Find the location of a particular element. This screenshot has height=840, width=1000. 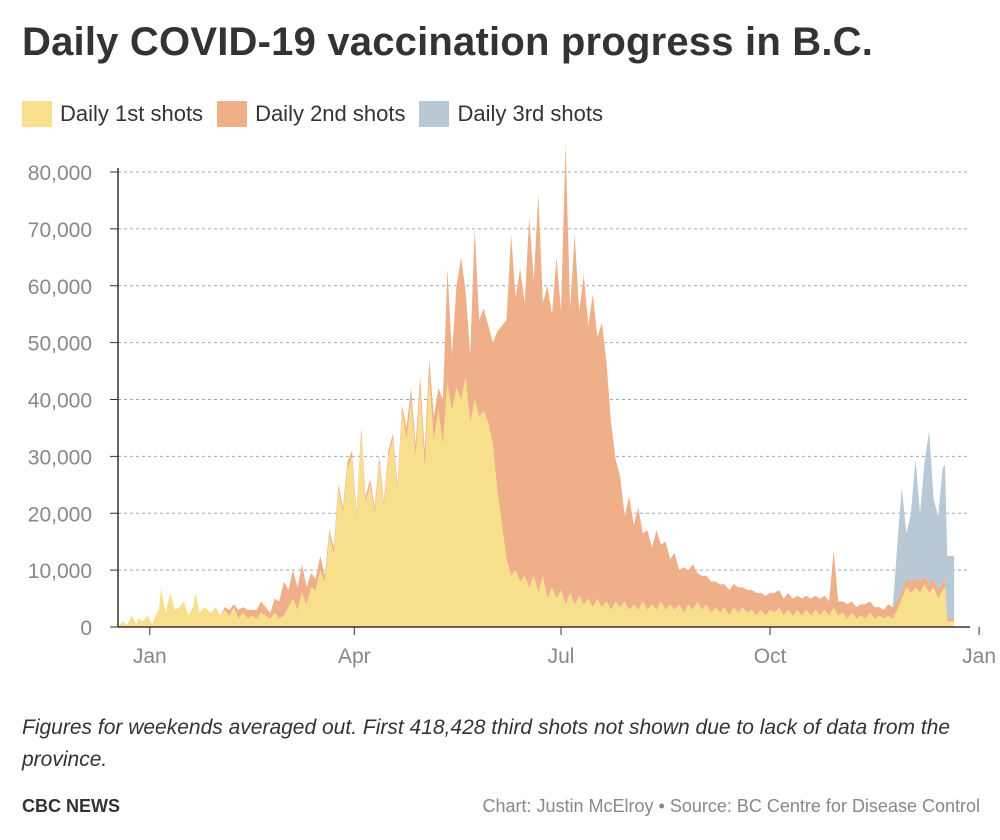

y-tick-label: 40,000 is located at coordinates (60, 401).